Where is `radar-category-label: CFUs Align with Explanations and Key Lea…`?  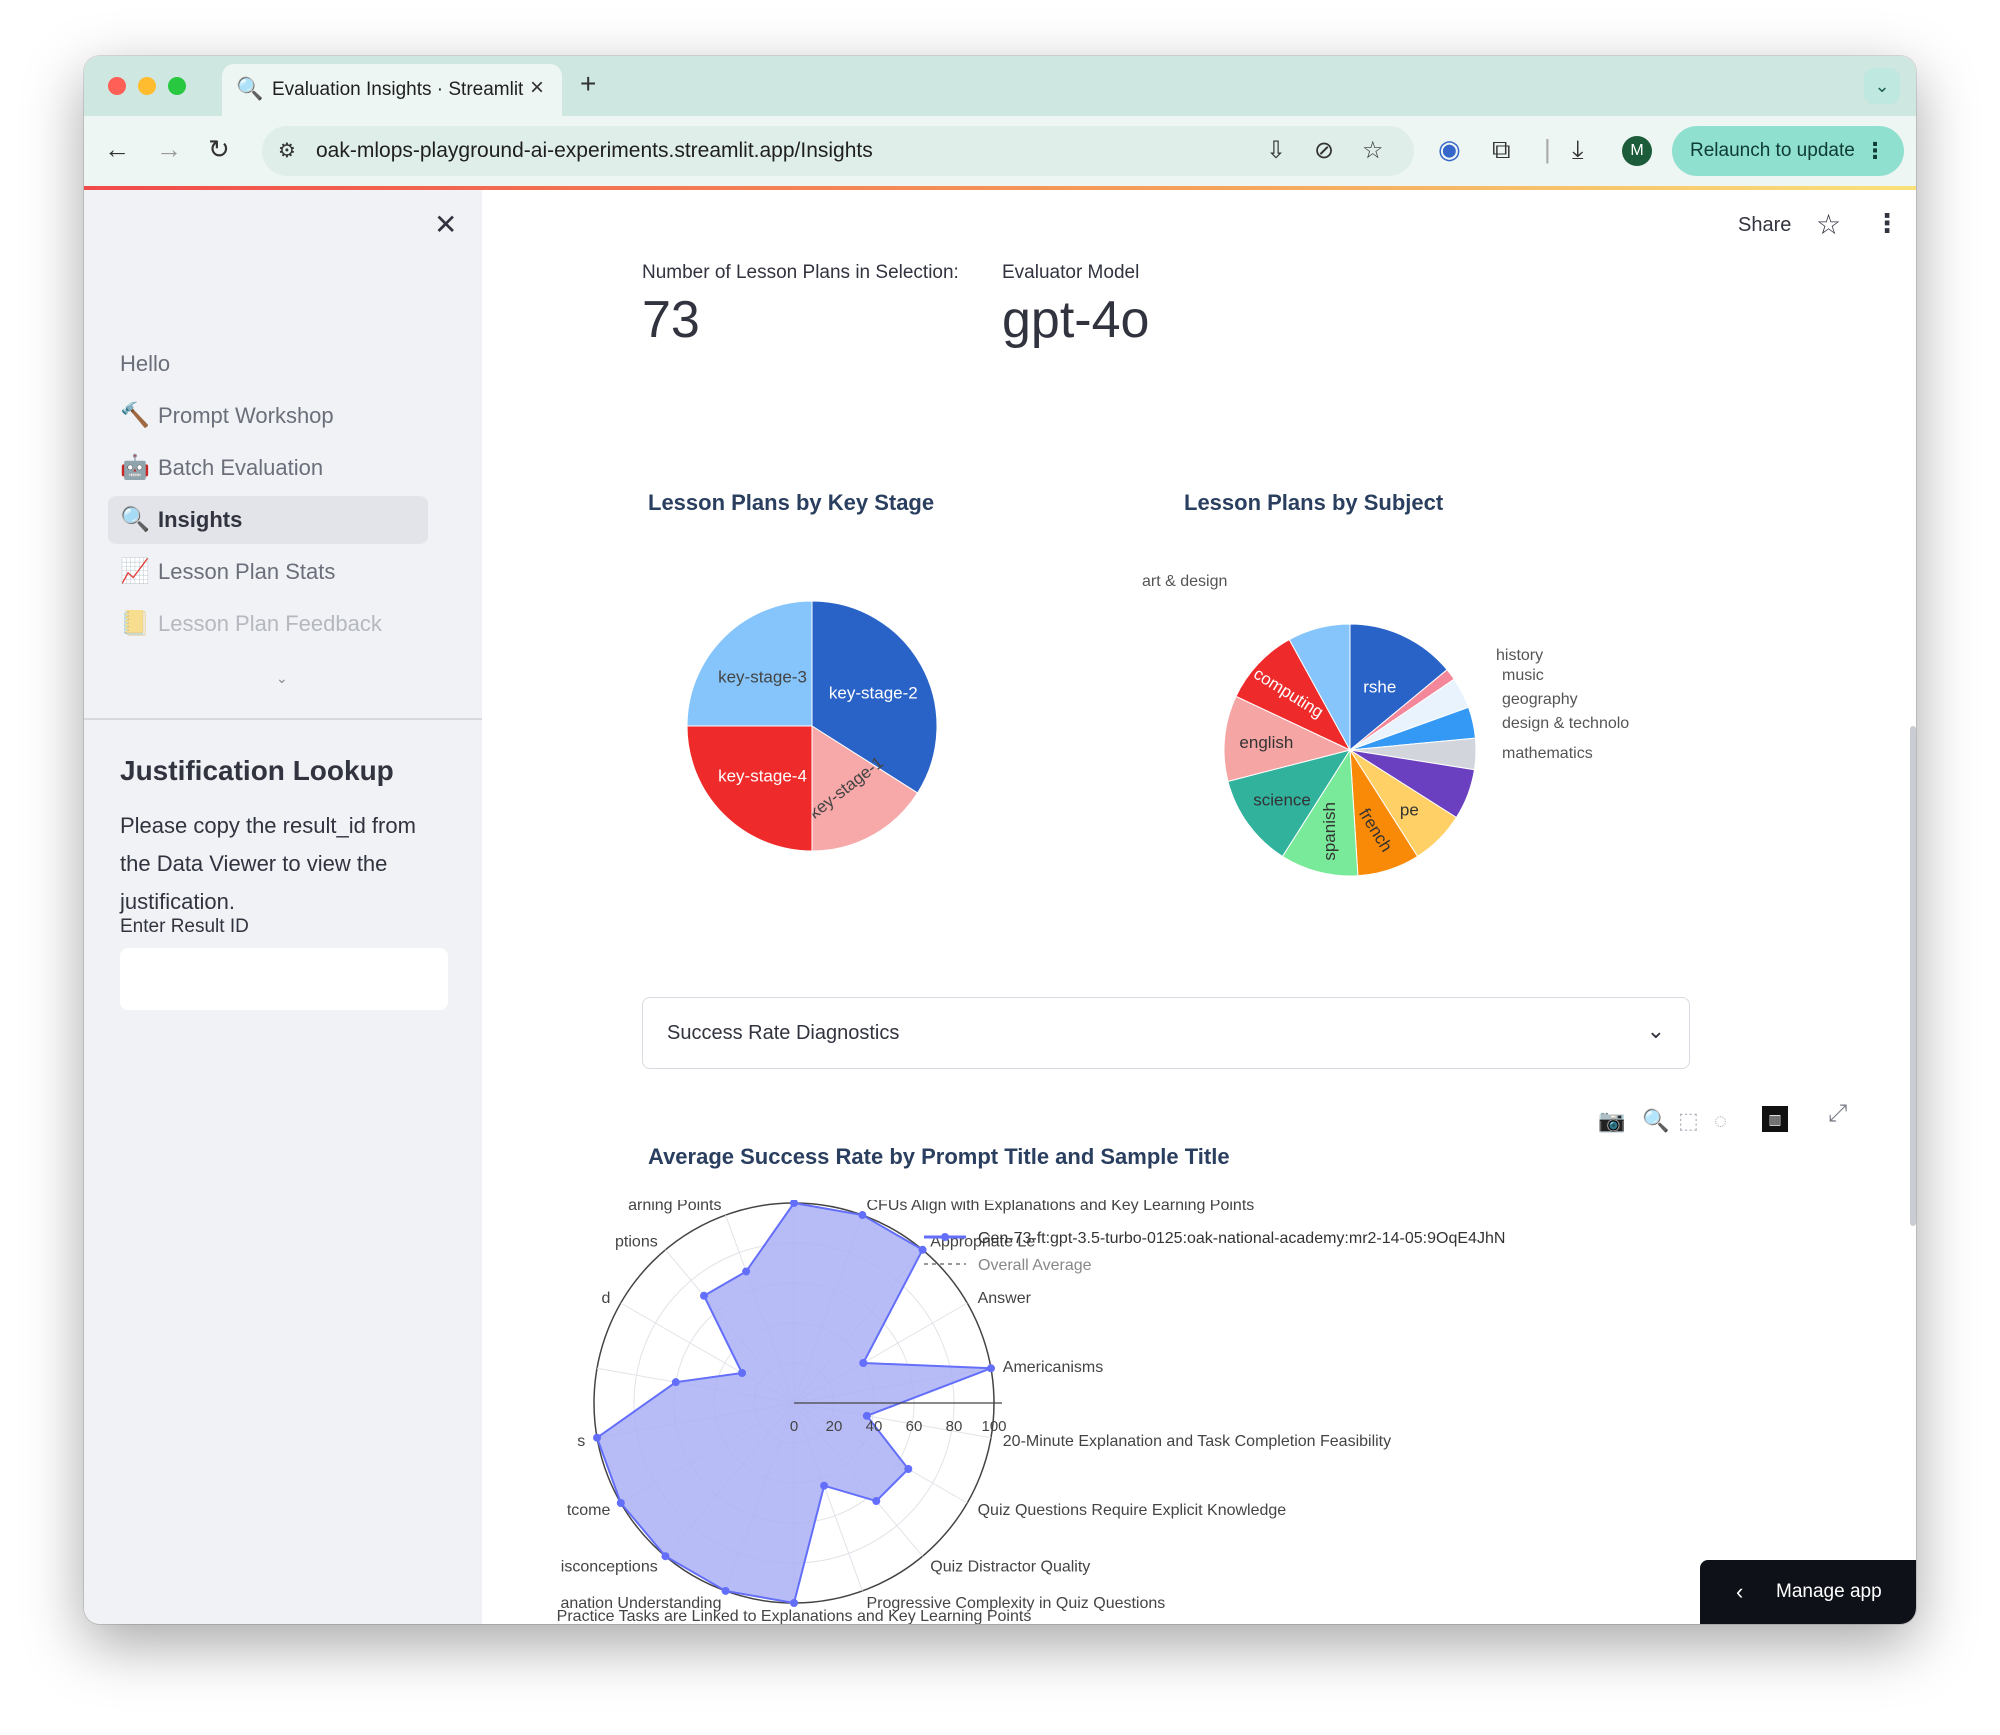 radar-category-label: CFUs Align with Explanations and Key Lea… is located at coordinates (1061, 1207).